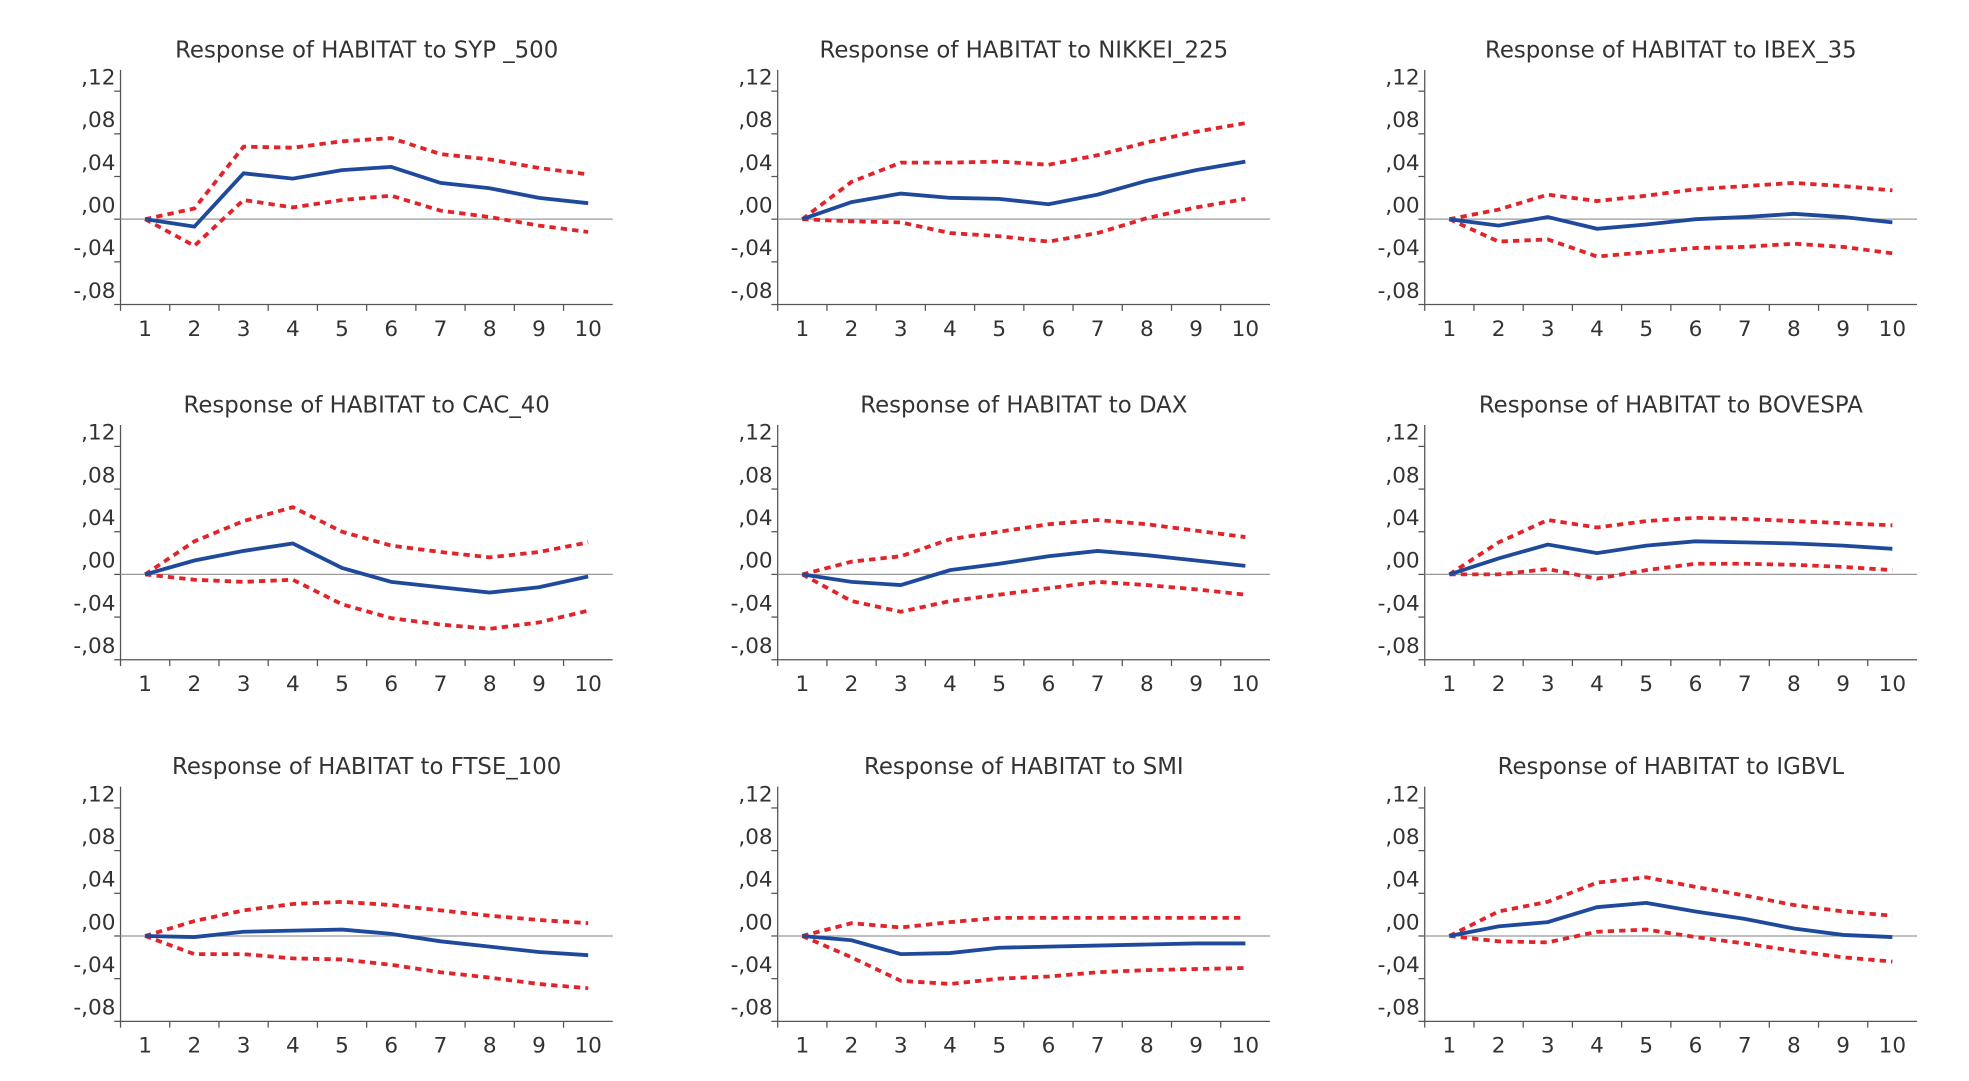 The image size is (1969, 1081). I want to click on chart-title: Response of HABITAT to NIKKEI_225, so click(1024, 50).